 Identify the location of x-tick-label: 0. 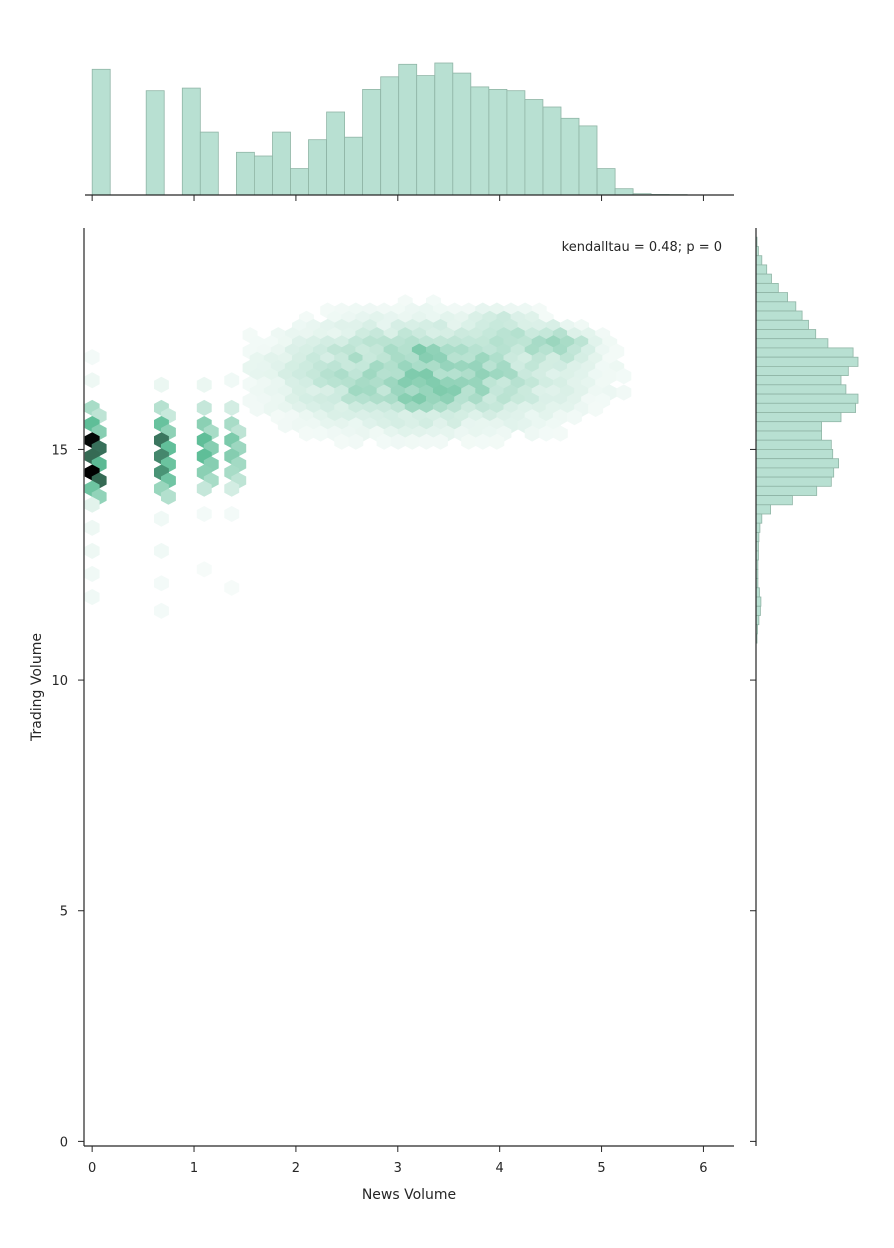
(92, 1168).